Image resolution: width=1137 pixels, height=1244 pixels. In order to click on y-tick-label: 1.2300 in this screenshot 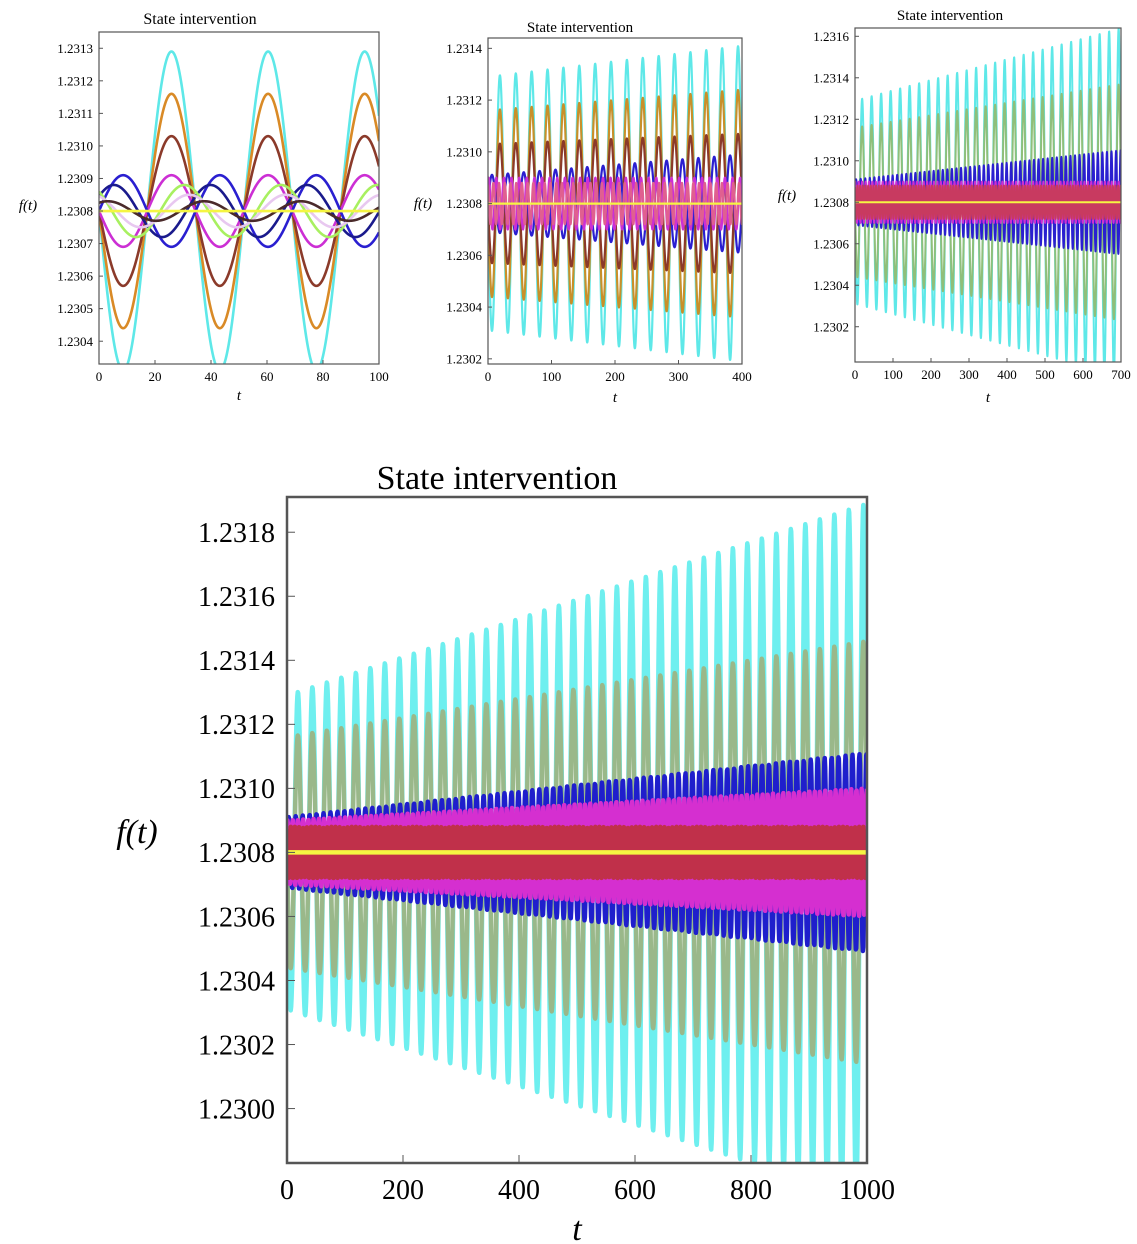, I will do `click(236, 1109)`.